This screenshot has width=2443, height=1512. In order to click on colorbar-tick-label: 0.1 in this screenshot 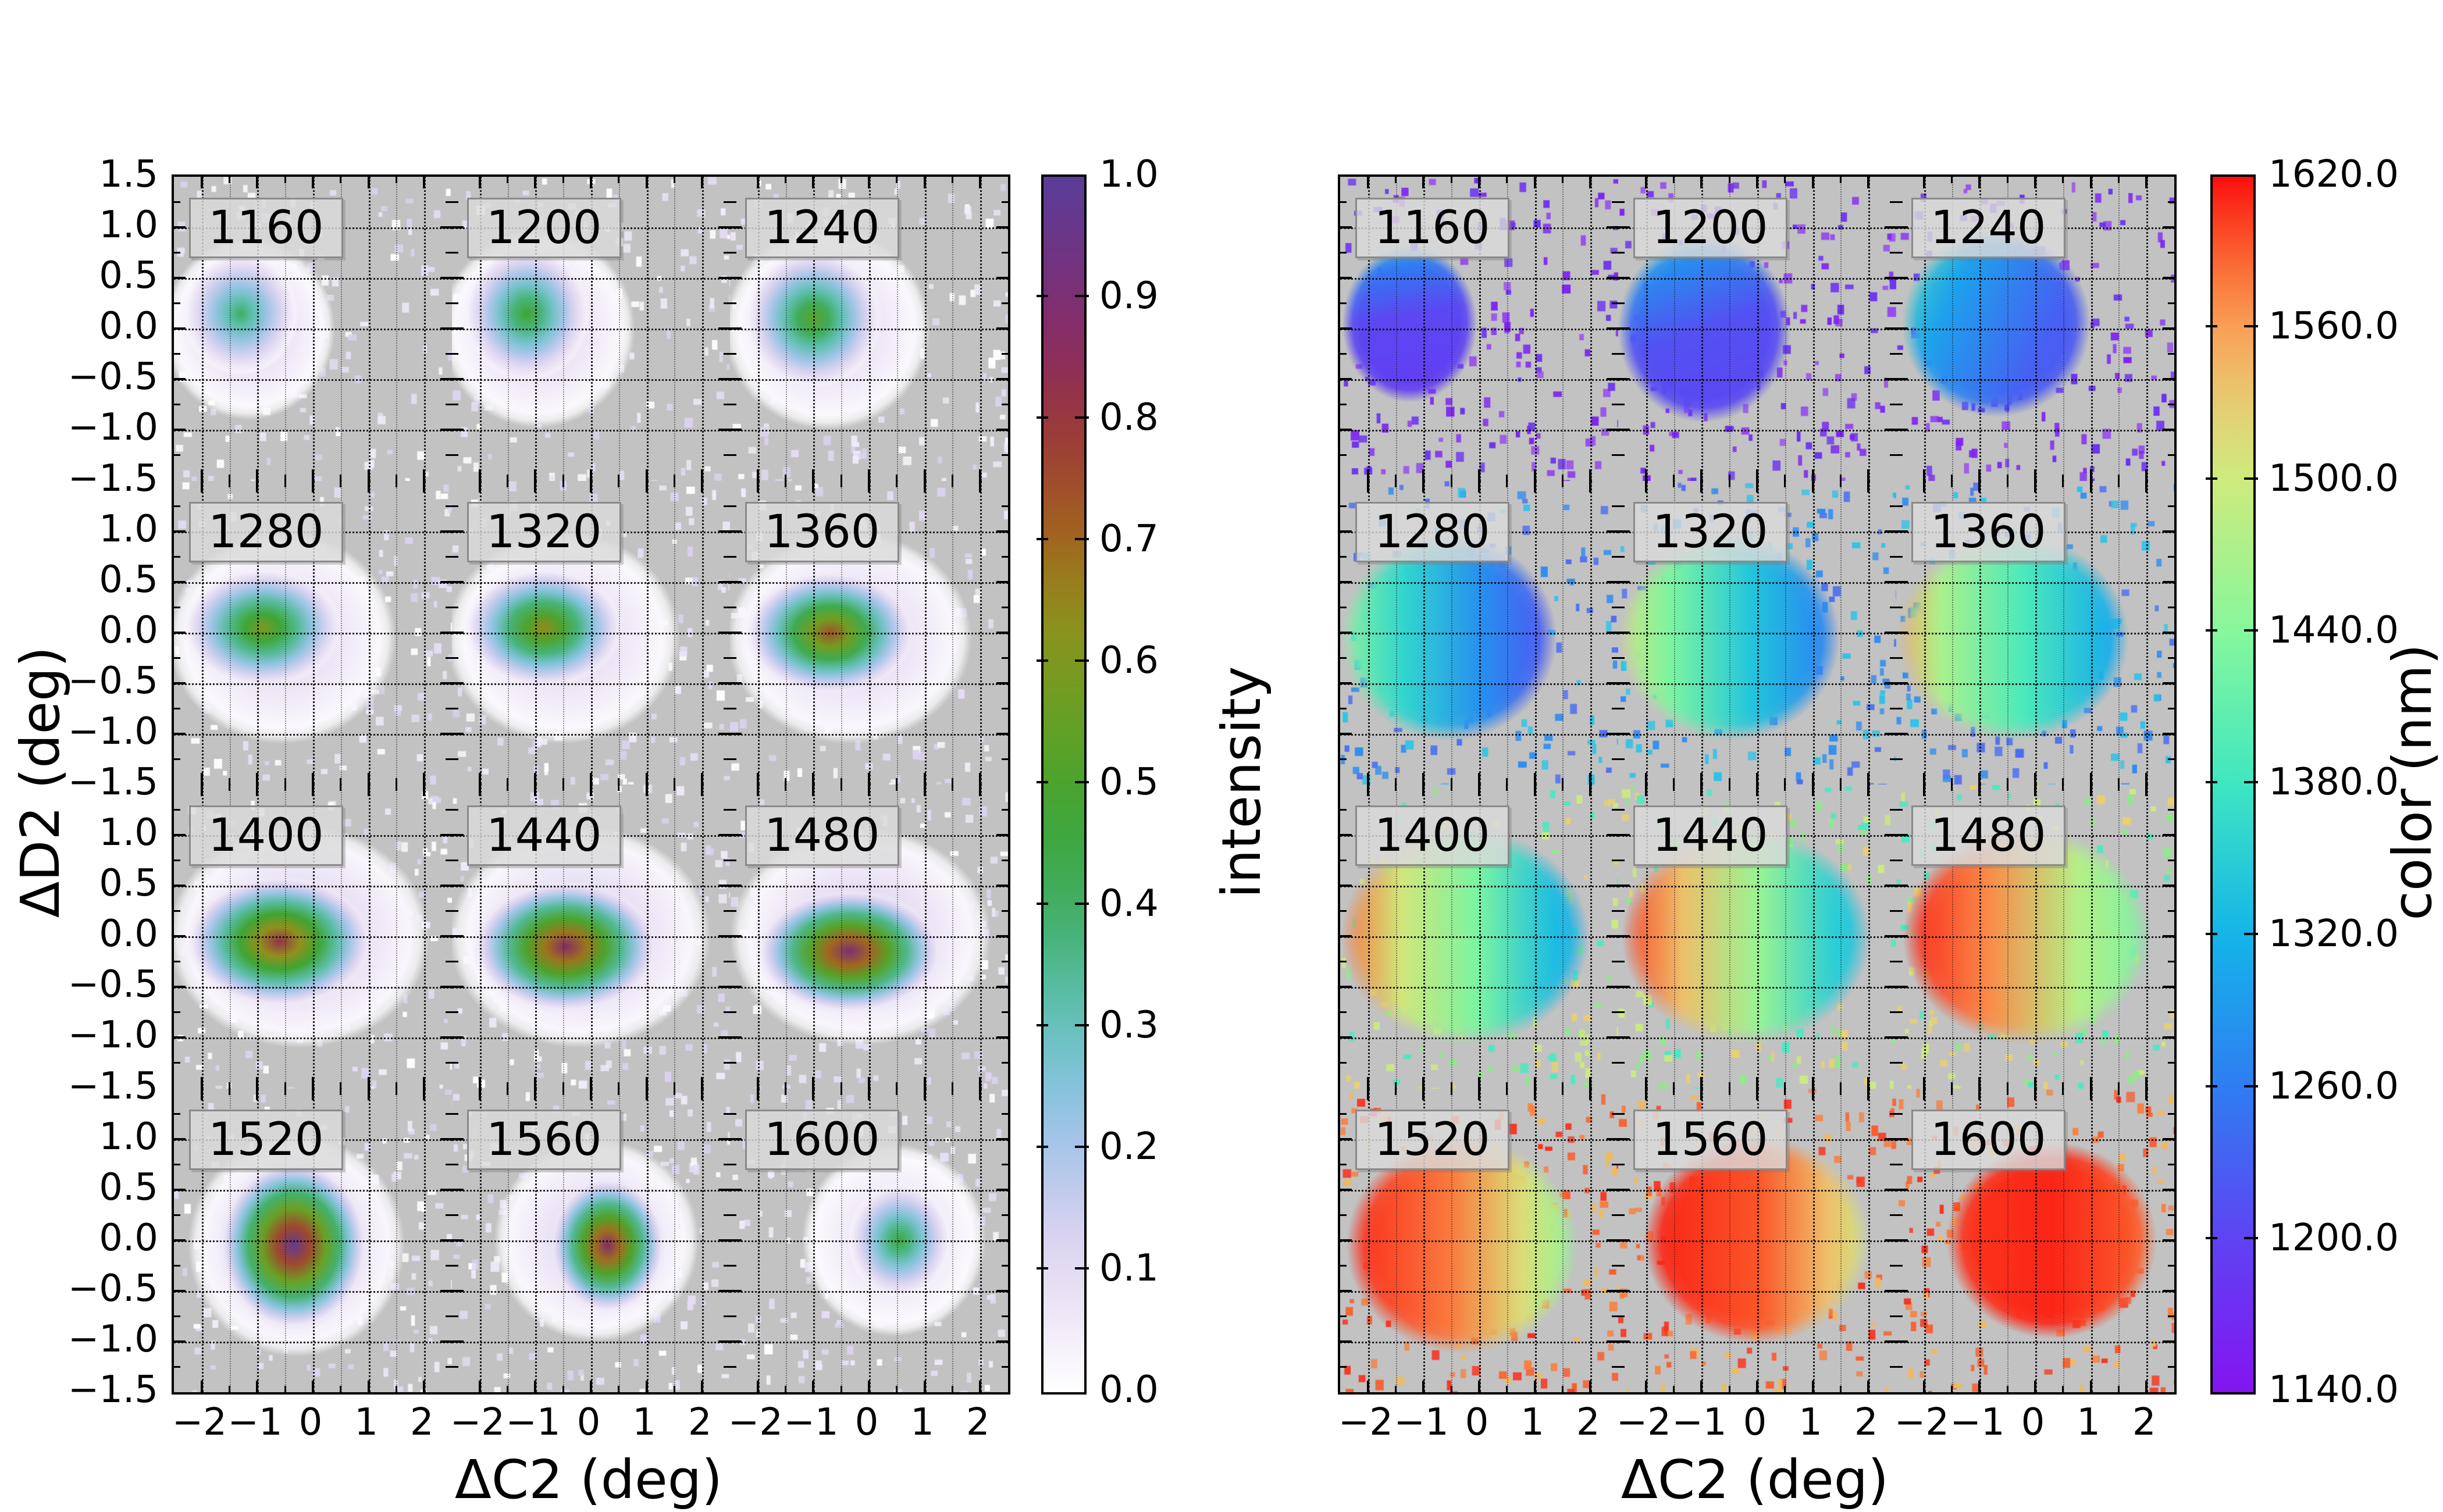, I will do `click(1129, 1268)`.